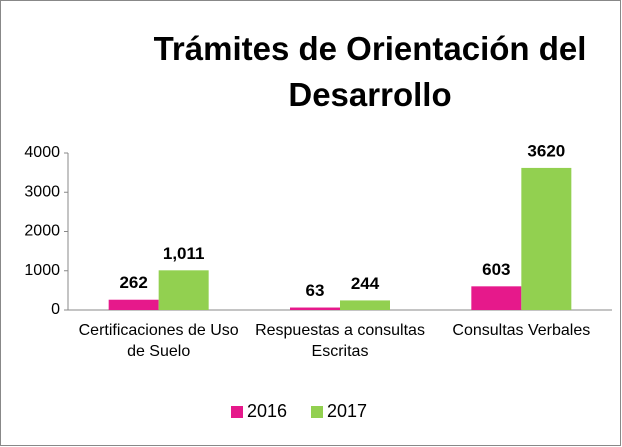 The width and height of the screenshot is (622, 447). What do you see at coordinates (55, 309) in the screenshot?
I see `y-tick-label: 0` at bounding box center [55, 309].